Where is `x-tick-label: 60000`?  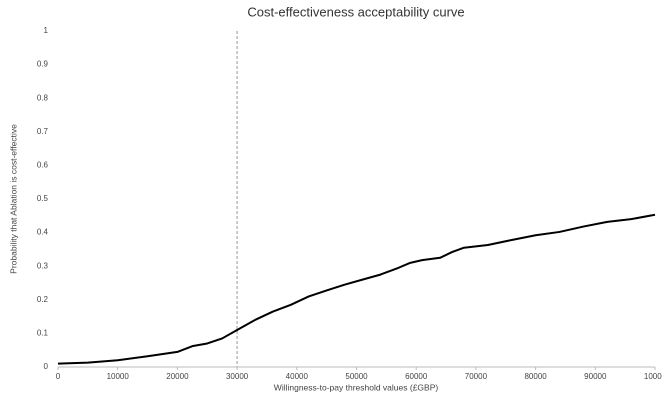 x-tick-label: 60000 is located at coordinates (416, 376).